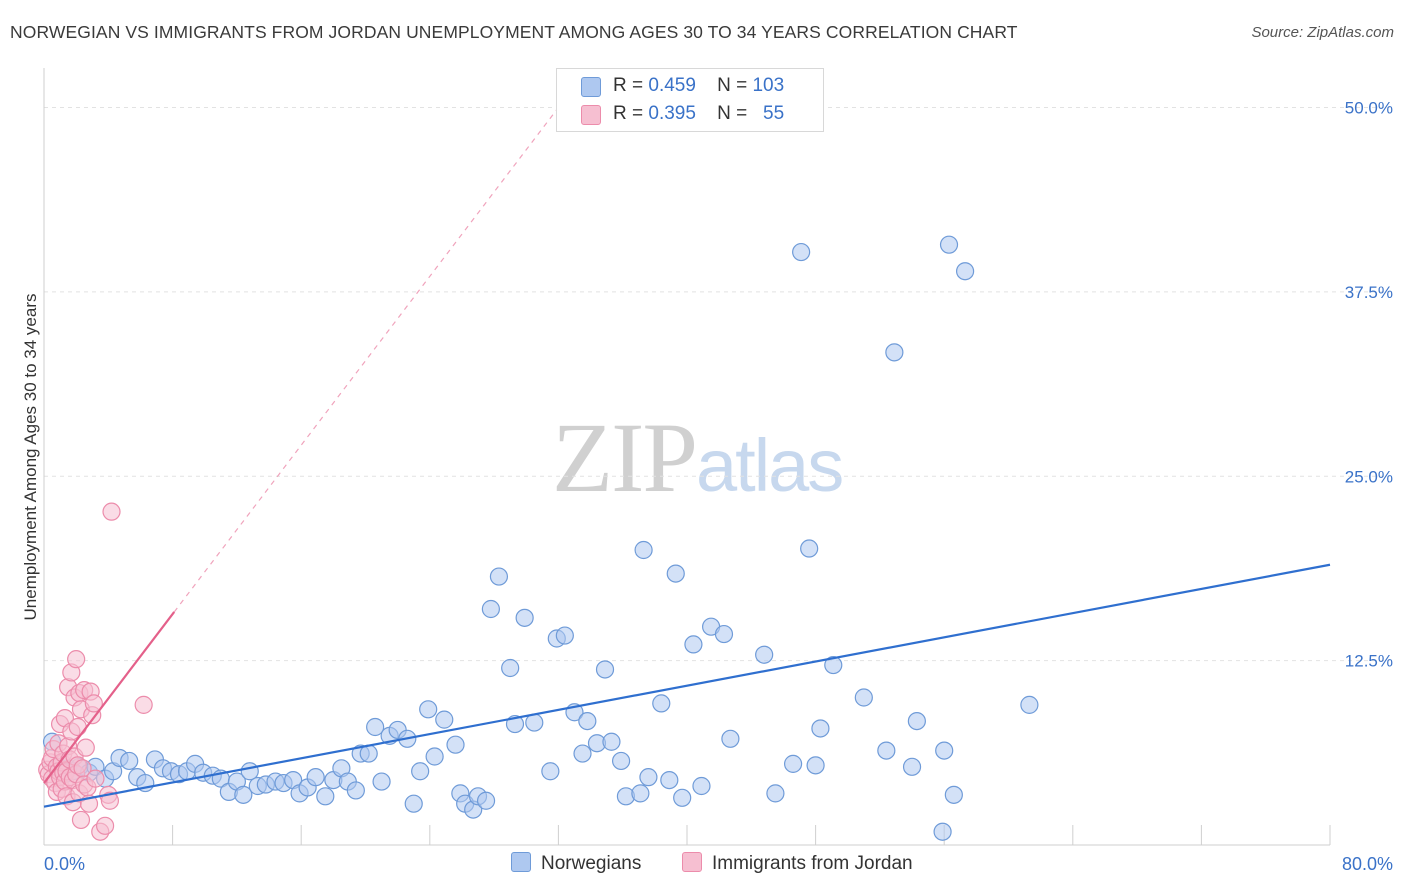  Describe the element at coordinates (770, 465) in the screenshot. I see `watermark-atlas: atlas` at that location.